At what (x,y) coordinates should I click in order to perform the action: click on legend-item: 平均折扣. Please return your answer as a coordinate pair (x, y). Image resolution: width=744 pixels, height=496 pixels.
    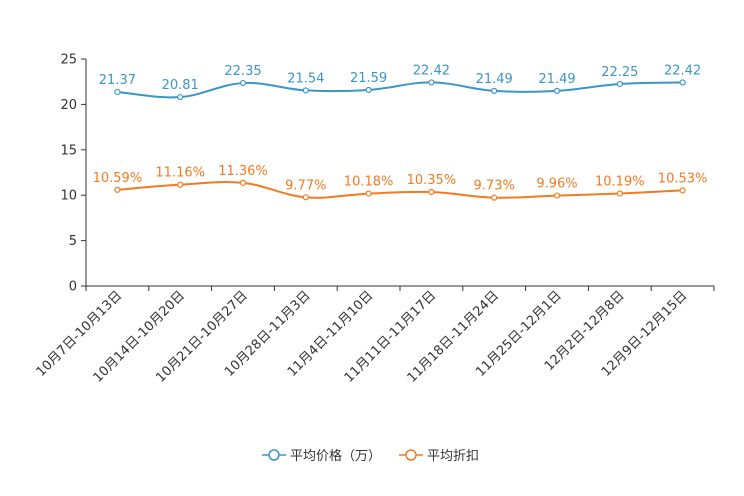
    Looking at the image, I should click on (439, 456).